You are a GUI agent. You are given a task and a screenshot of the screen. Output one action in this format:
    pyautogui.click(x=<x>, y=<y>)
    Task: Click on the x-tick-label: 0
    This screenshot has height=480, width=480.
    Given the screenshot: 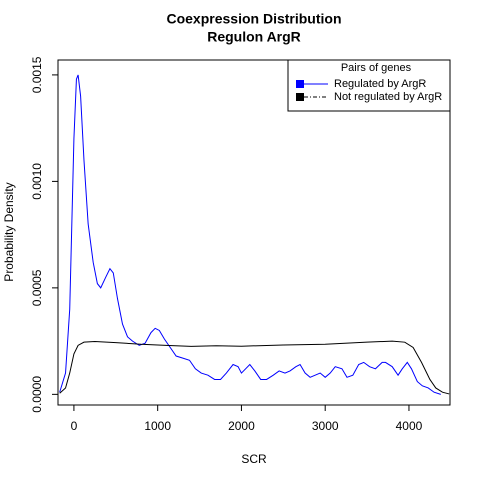 What is the action you would take?
    pyautogui.click(x=74, y=426)
    